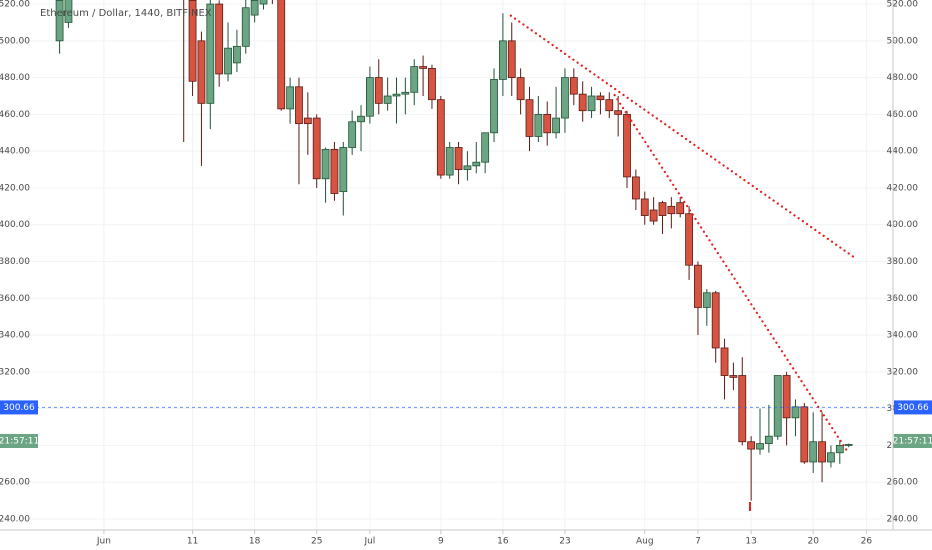 The width and height of the screenshot is (932, 550). I want to click on y-tick-label: 340.00, so click(903, 336).